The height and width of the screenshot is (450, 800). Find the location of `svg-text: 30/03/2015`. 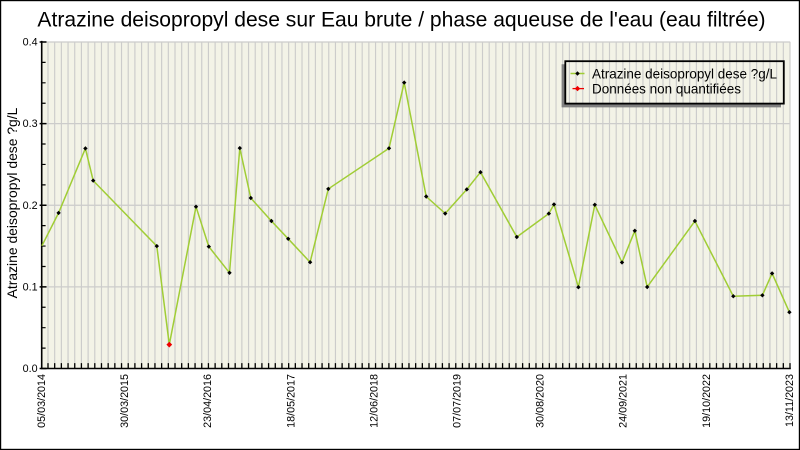

svg-text: 30/03/2015 is located at coordinates (125, 401).